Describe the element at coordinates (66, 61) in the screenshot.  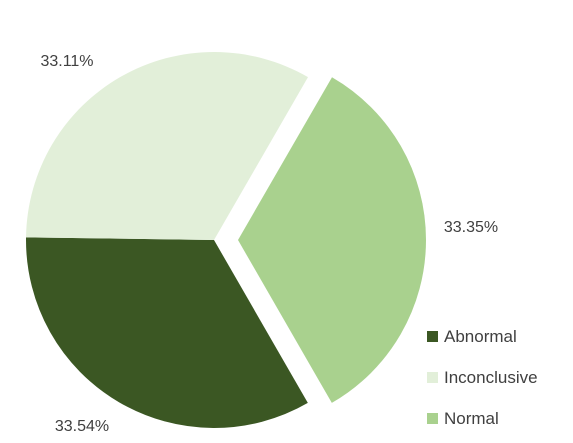
I see `data-label-inconclusive: 33.11%` at that location.